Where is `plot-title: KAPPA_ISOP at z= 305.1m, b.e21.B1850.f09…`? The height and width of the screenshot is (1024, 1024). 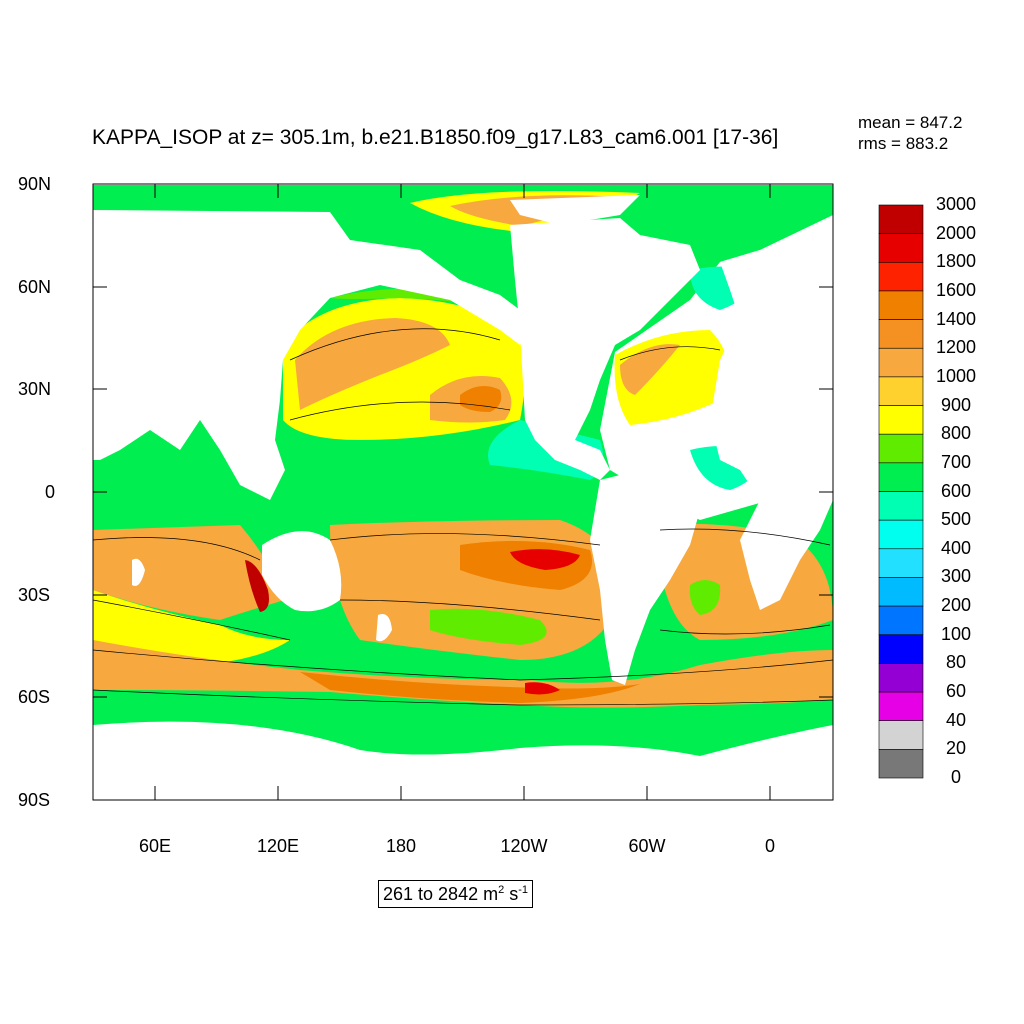
plot-title: KAPPA_ISOP at z= 305.1m, b.e21.B1850.f09… is located at coordinates (435, 137).